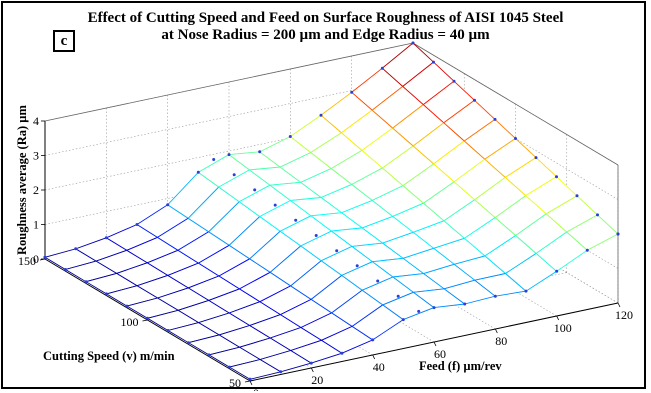 The width and height of the screenshot is (651, 393). What do you see at coordinates (563, 328) in the screenshot?
I see `x-tick-label: 100` at bounding box center [563, 328].